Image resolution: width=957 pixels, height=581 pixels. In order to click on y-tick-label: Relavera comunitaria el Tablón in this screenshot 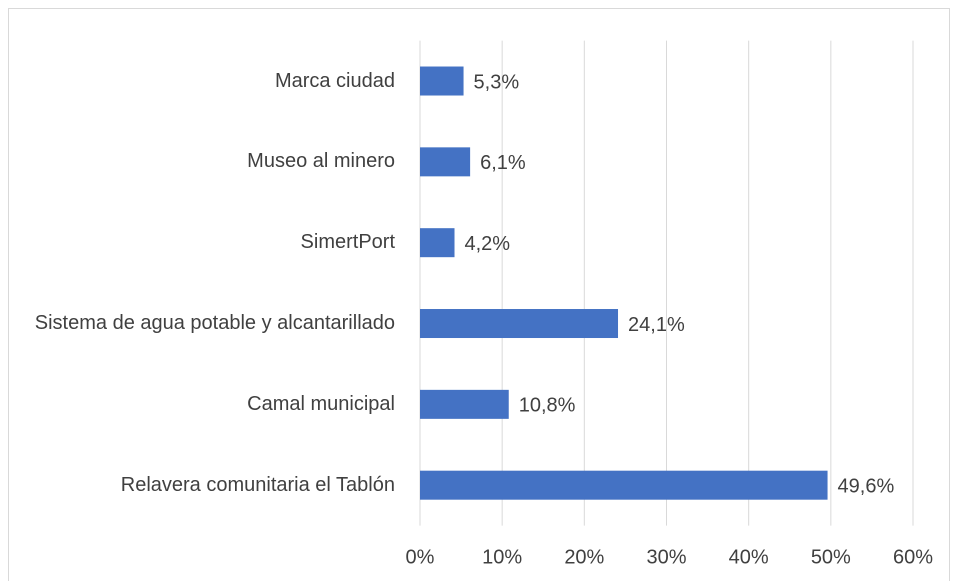, I will do `click(257, 484)`.